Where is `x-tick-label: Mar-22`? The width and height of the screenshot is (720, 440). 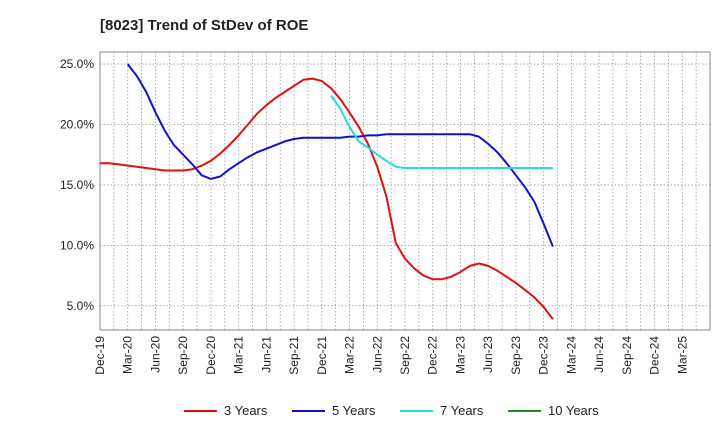 x-tick-label: Mar-22 is located at coordinates (350, 355).